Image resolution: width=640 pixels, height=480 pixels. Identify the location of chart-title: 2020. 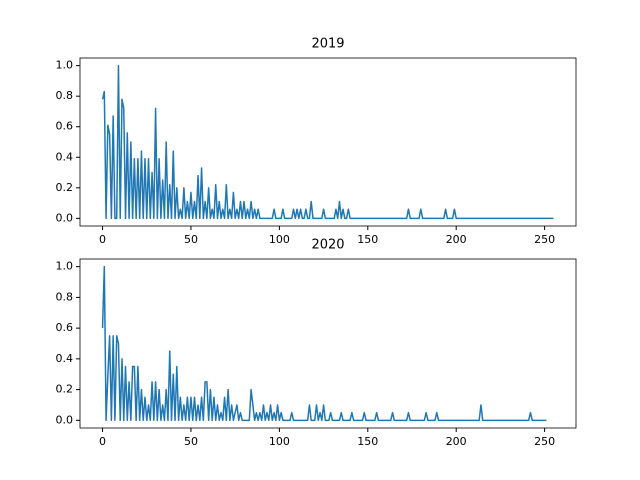
(327, 245).